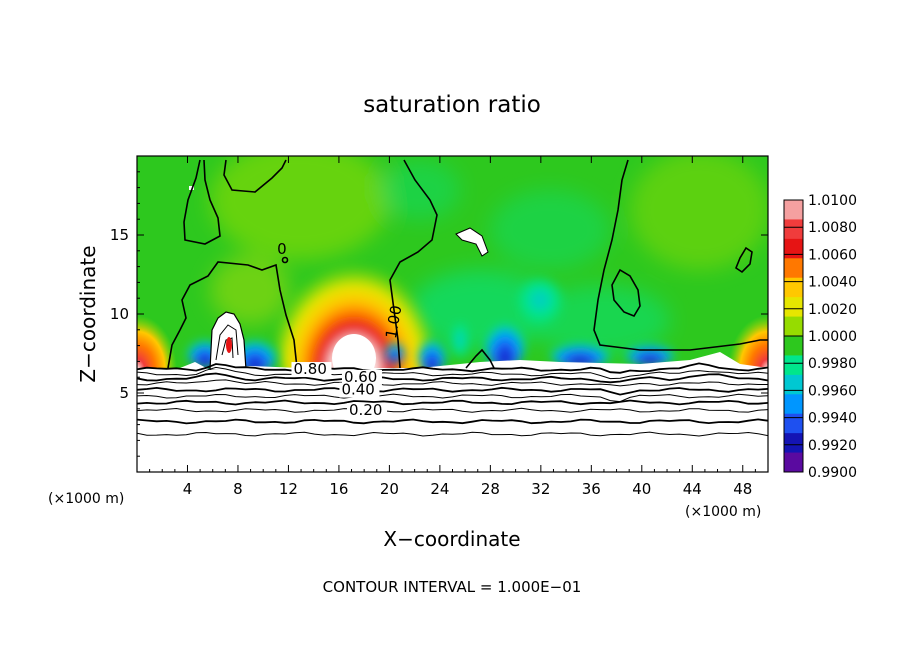 This screenshot has width=904, height=654. What do you see at coordinates (452, 587) in the screenshot?
I see `contour-interval-note: CONTOUR INTERVAL = 1.000E−01` at bounding box center [452, 587].